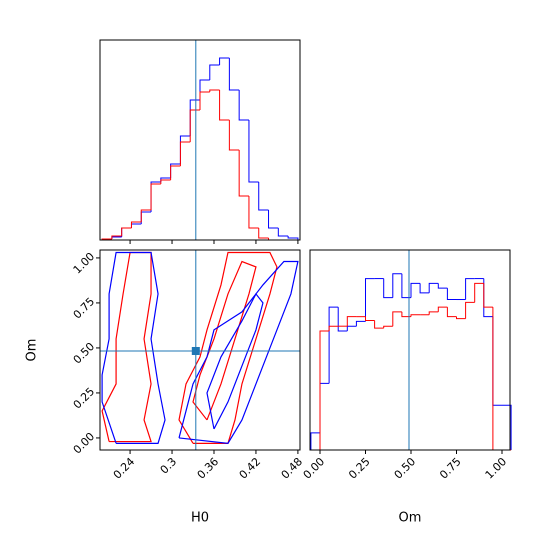  I want to click on y-axis-label: Om, so click(32, 350).